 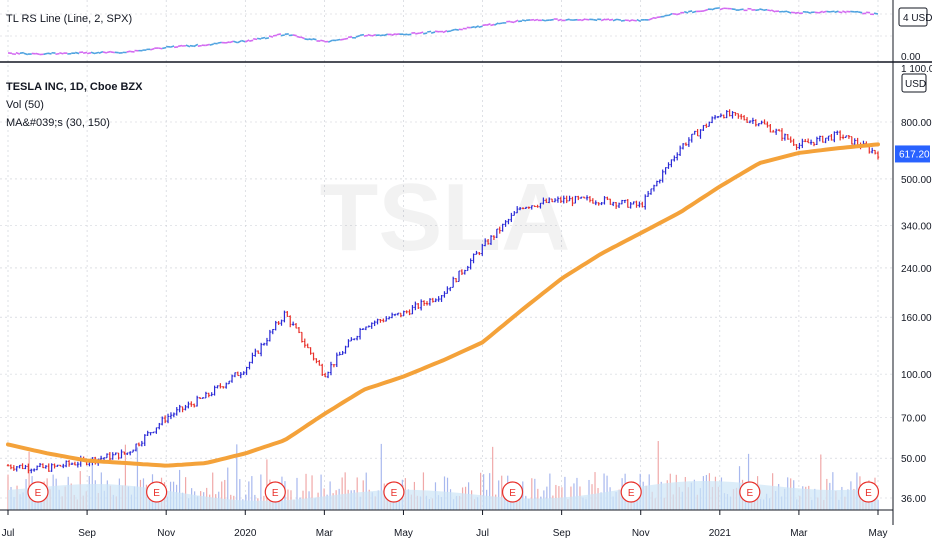 What do you see at coordinates (166, 533) in the screenshot?
I see `time-axis-label: Nov` at bounding box center [166, 533].